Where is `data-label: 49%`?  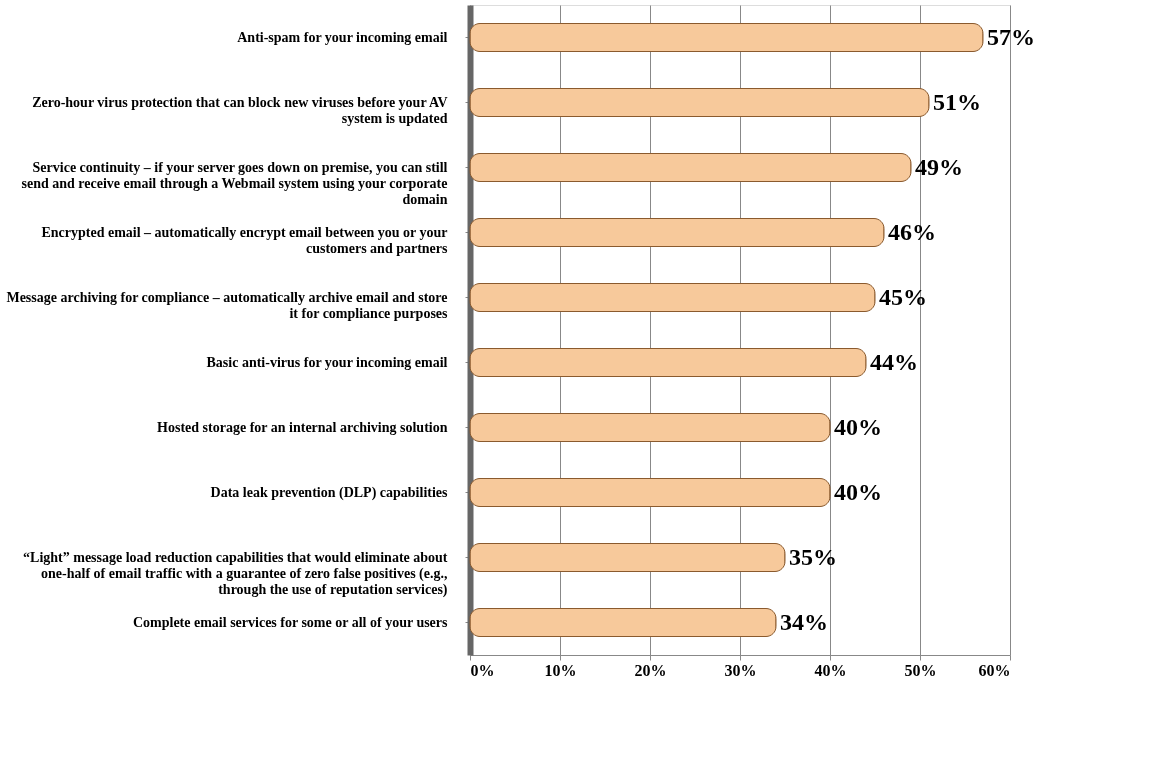
data-label: 49% is located at coordinates (939, 166).